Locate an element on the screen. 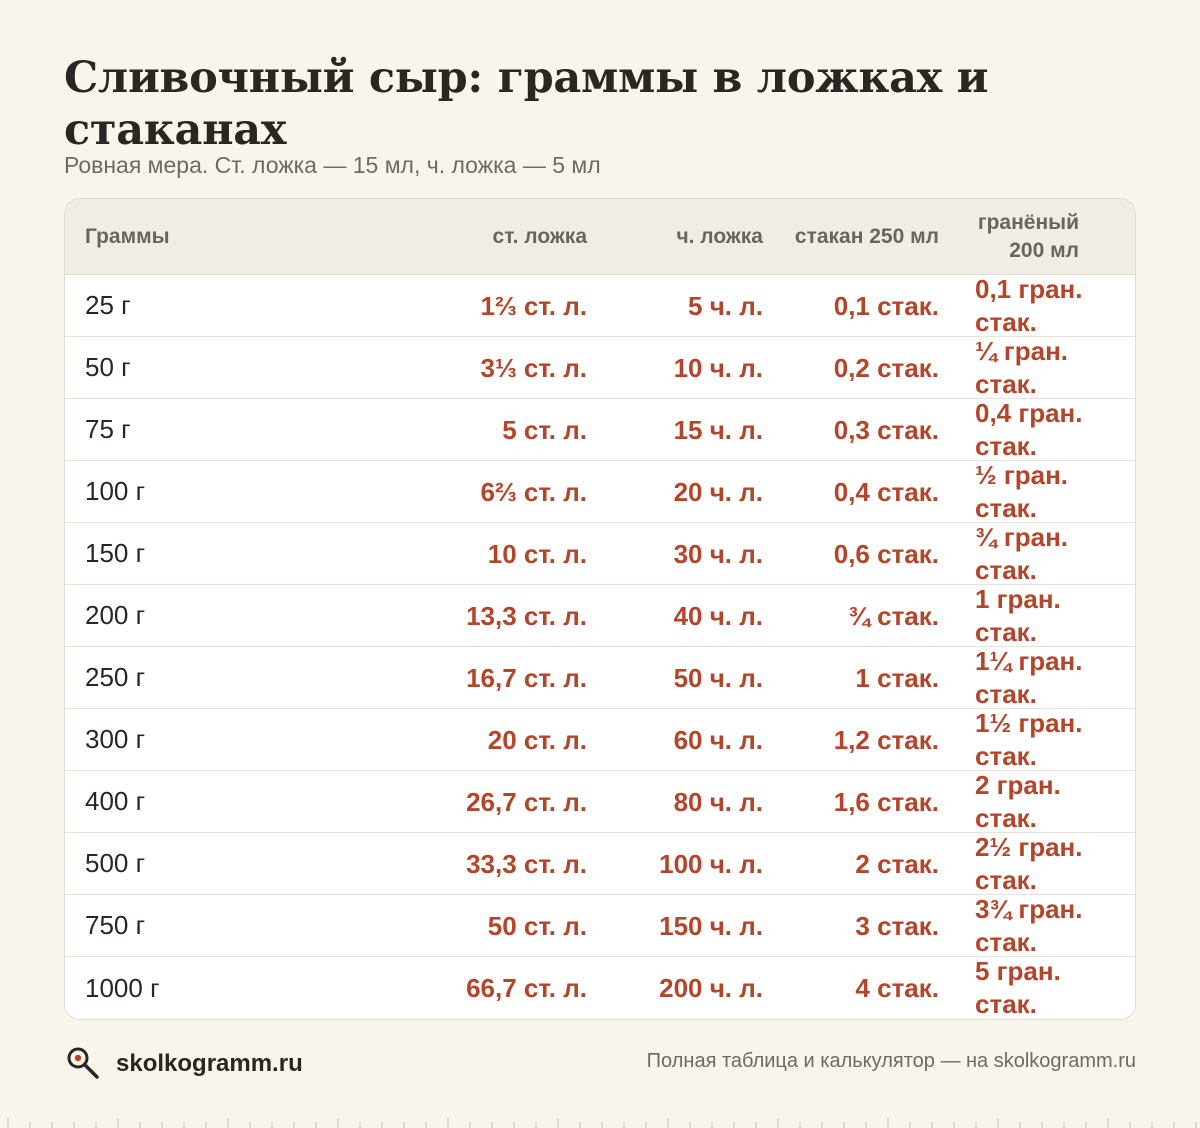 The image size is (1200, 1128). cell-grams: 1000 г is located at coordinates (122, 987).